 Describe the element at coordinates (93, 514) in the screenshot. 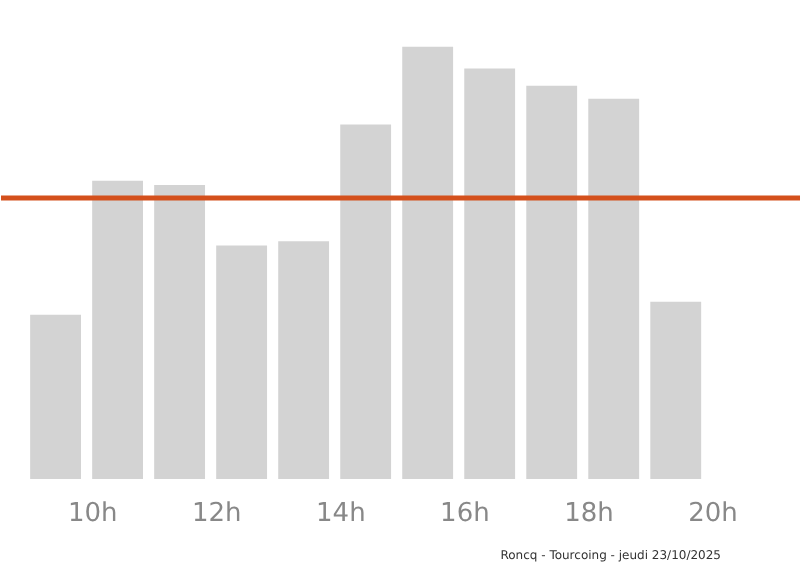

I see `x-tick-label: 10h` at that location.